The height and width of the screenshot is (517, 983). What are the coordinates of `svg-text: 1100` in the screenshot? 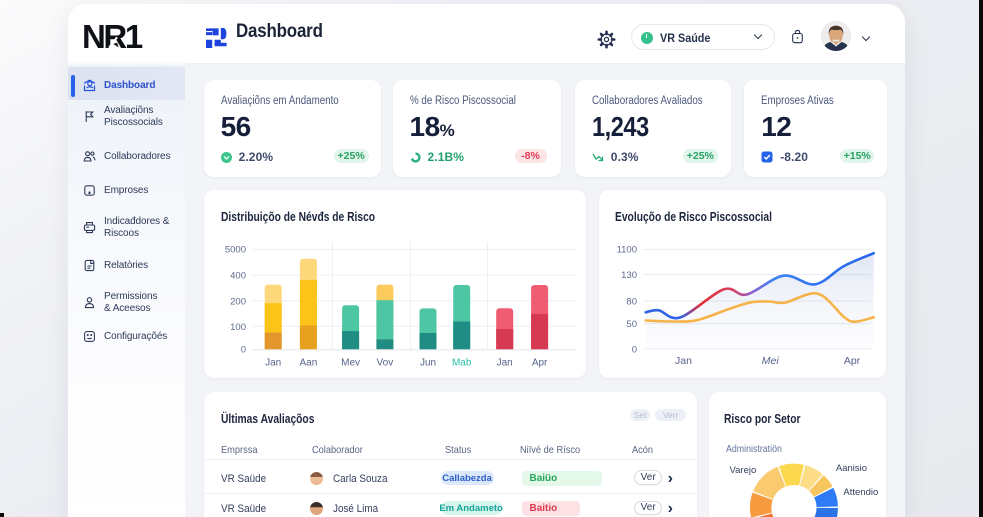 It's located at (627, 250).